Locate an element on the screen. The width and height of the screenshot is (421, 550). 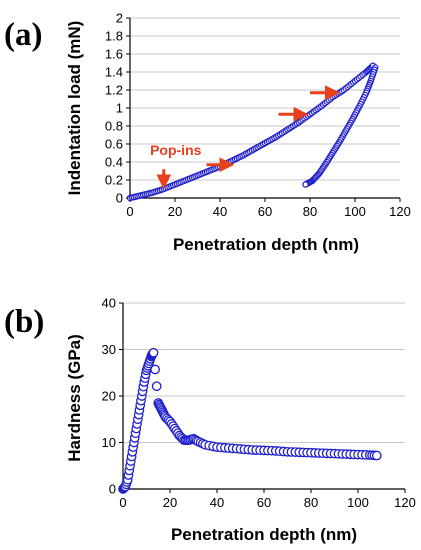
panel-a-y-axis-title: Indentation load (mN) is located at coordinates (74, 108).